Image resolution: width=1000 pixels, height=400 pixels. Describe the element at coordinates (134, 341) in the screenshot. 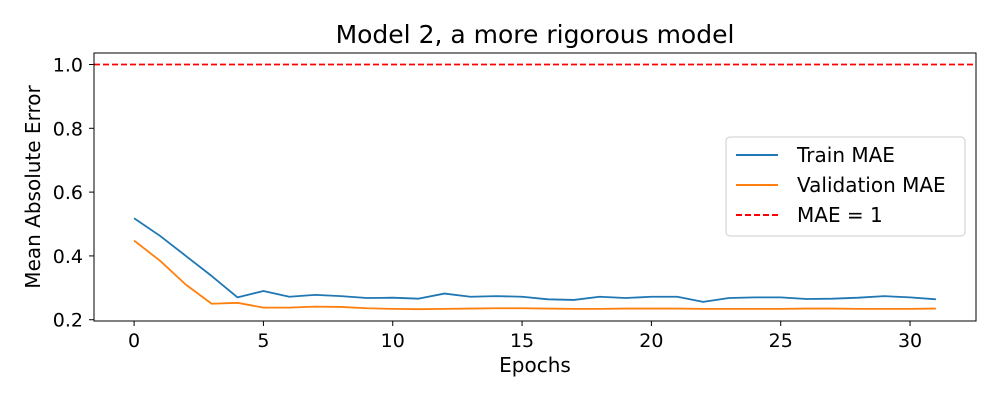

I see `x-tick-label: 0` at that location.